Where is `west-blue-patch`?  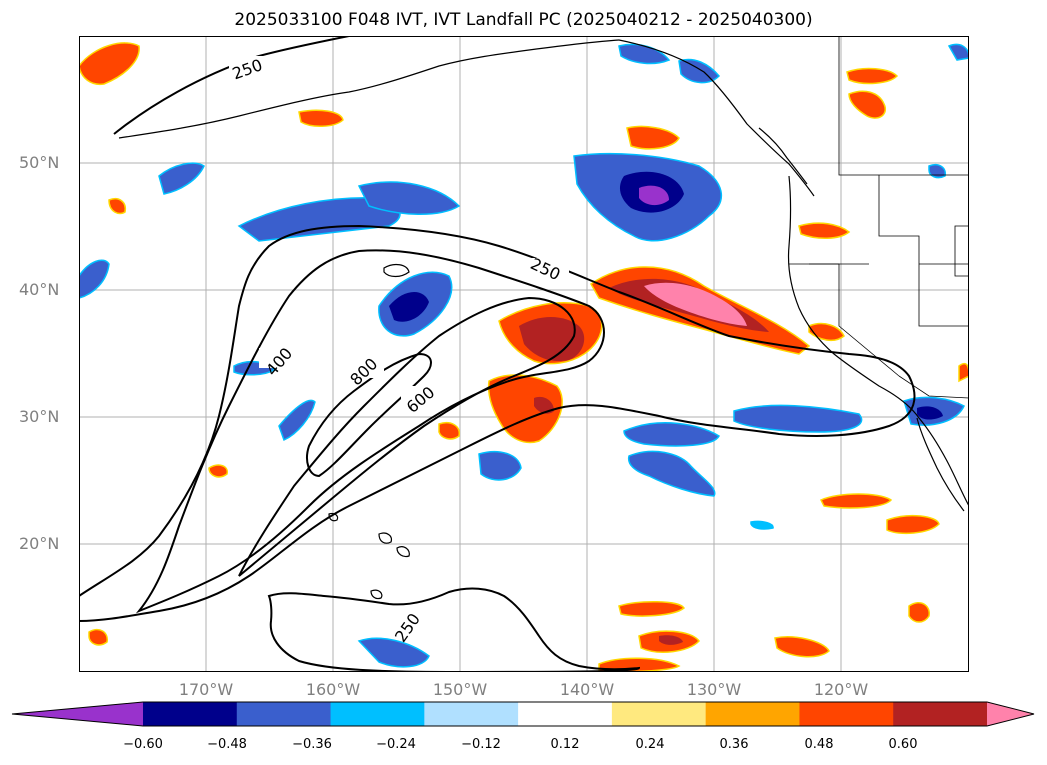 west-blue-patch is located at coordinates (94, 279).